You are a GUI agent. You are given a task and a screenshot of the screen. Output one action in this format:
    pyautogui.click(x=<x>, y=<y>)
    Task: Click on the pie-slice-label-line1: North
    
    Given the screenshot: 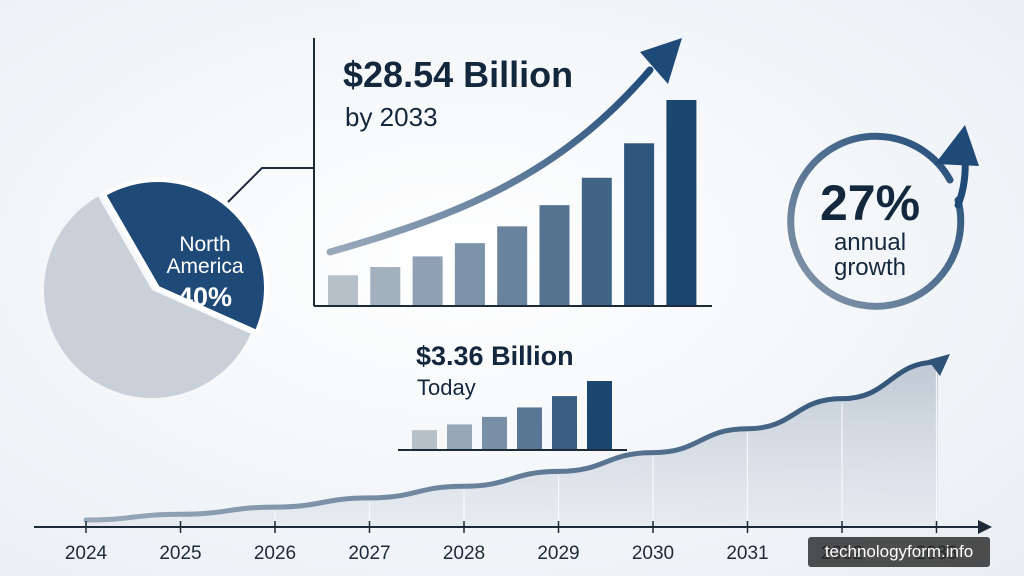 What is the action you would take?
    pyautogui.click(x=204, y=244)
    